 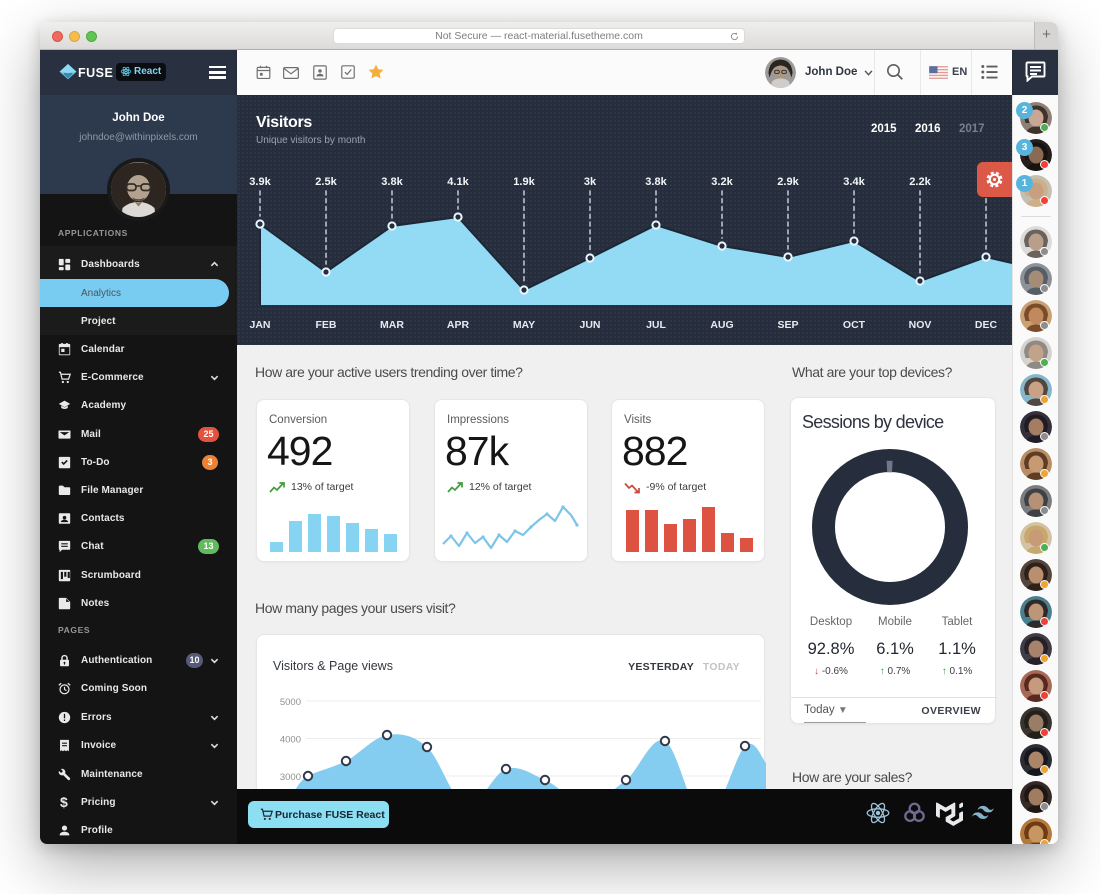 What do you see at coordinates (260, 182) in the screenshot?
I see `svg-text: 3.9k` at bounding box center [260, 182].